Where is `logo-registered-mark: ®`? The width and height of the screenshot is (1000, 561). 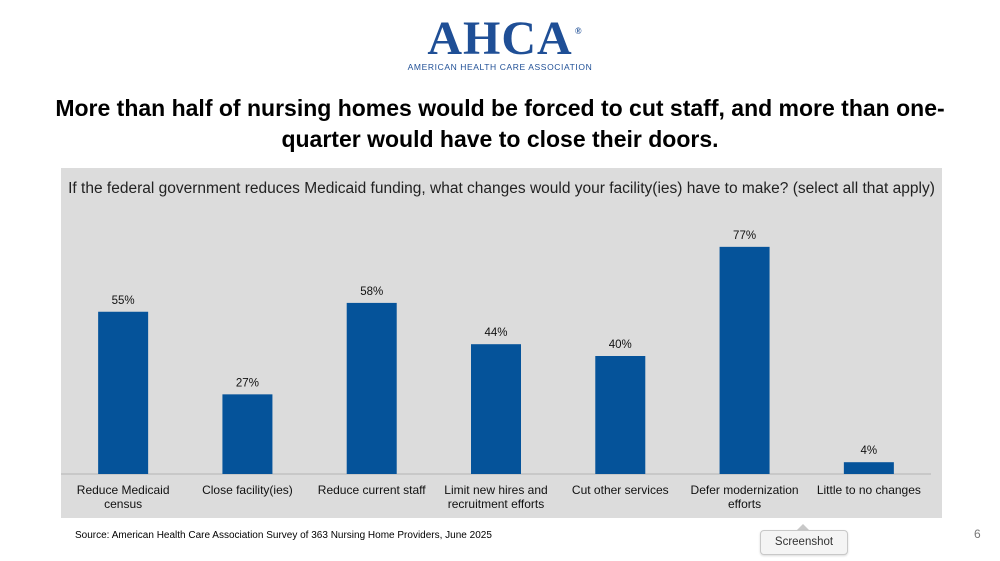
logo-registered-mark: ® is located at coordinates (578, 31).